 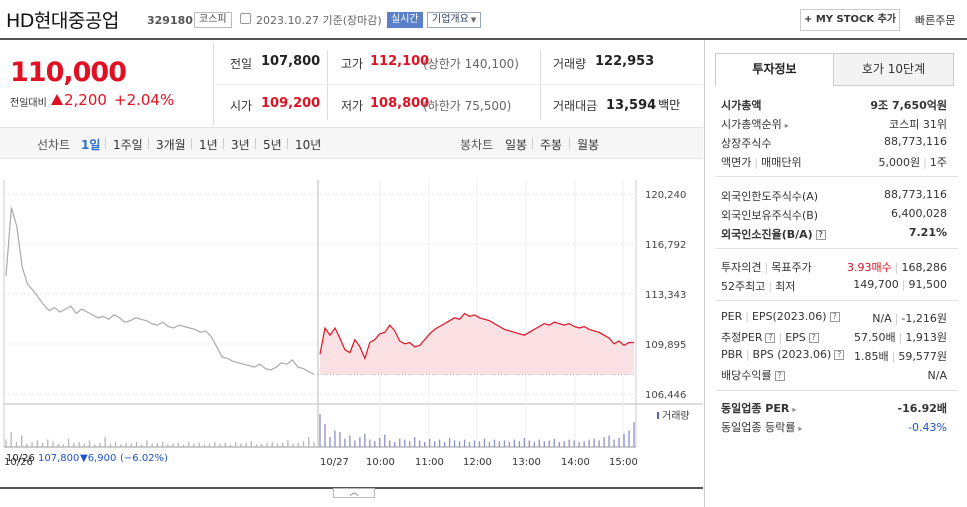 What do you see at coordinates (935, 20) in the screenshot?
I see `quick-order-link: 빠른주문` at bounding box center [935, 20].